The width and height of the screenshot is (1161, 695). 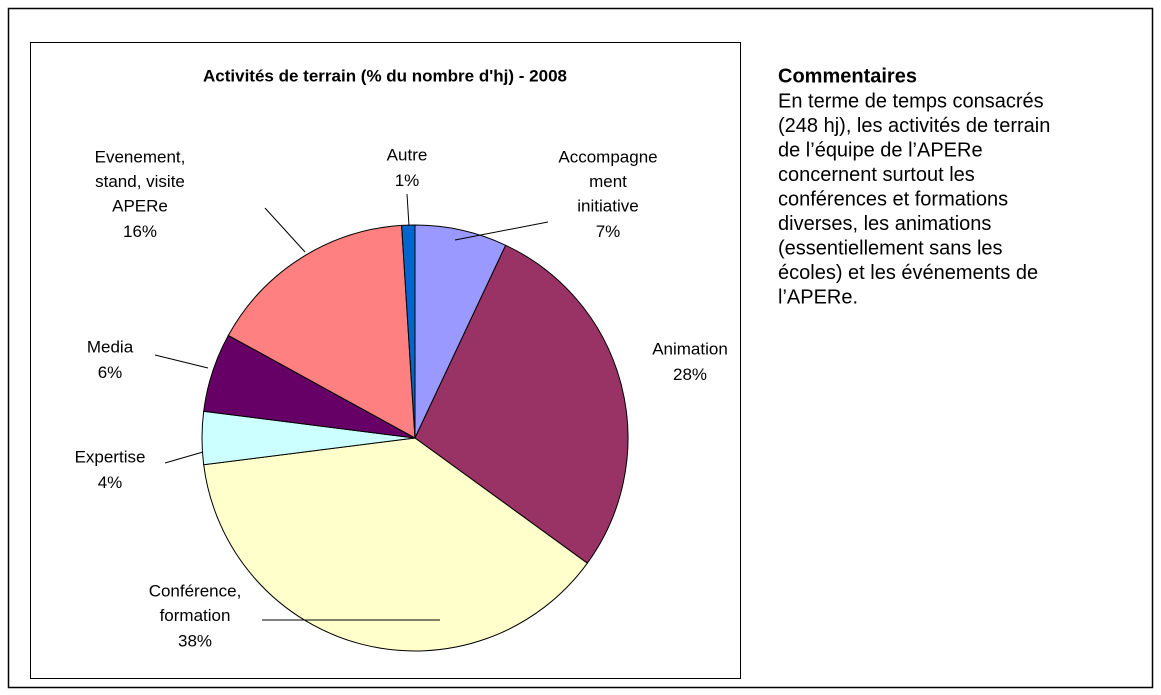 I want to click on comment-line: (248 hj), les activités de terrain, so click(x=914, y=126).